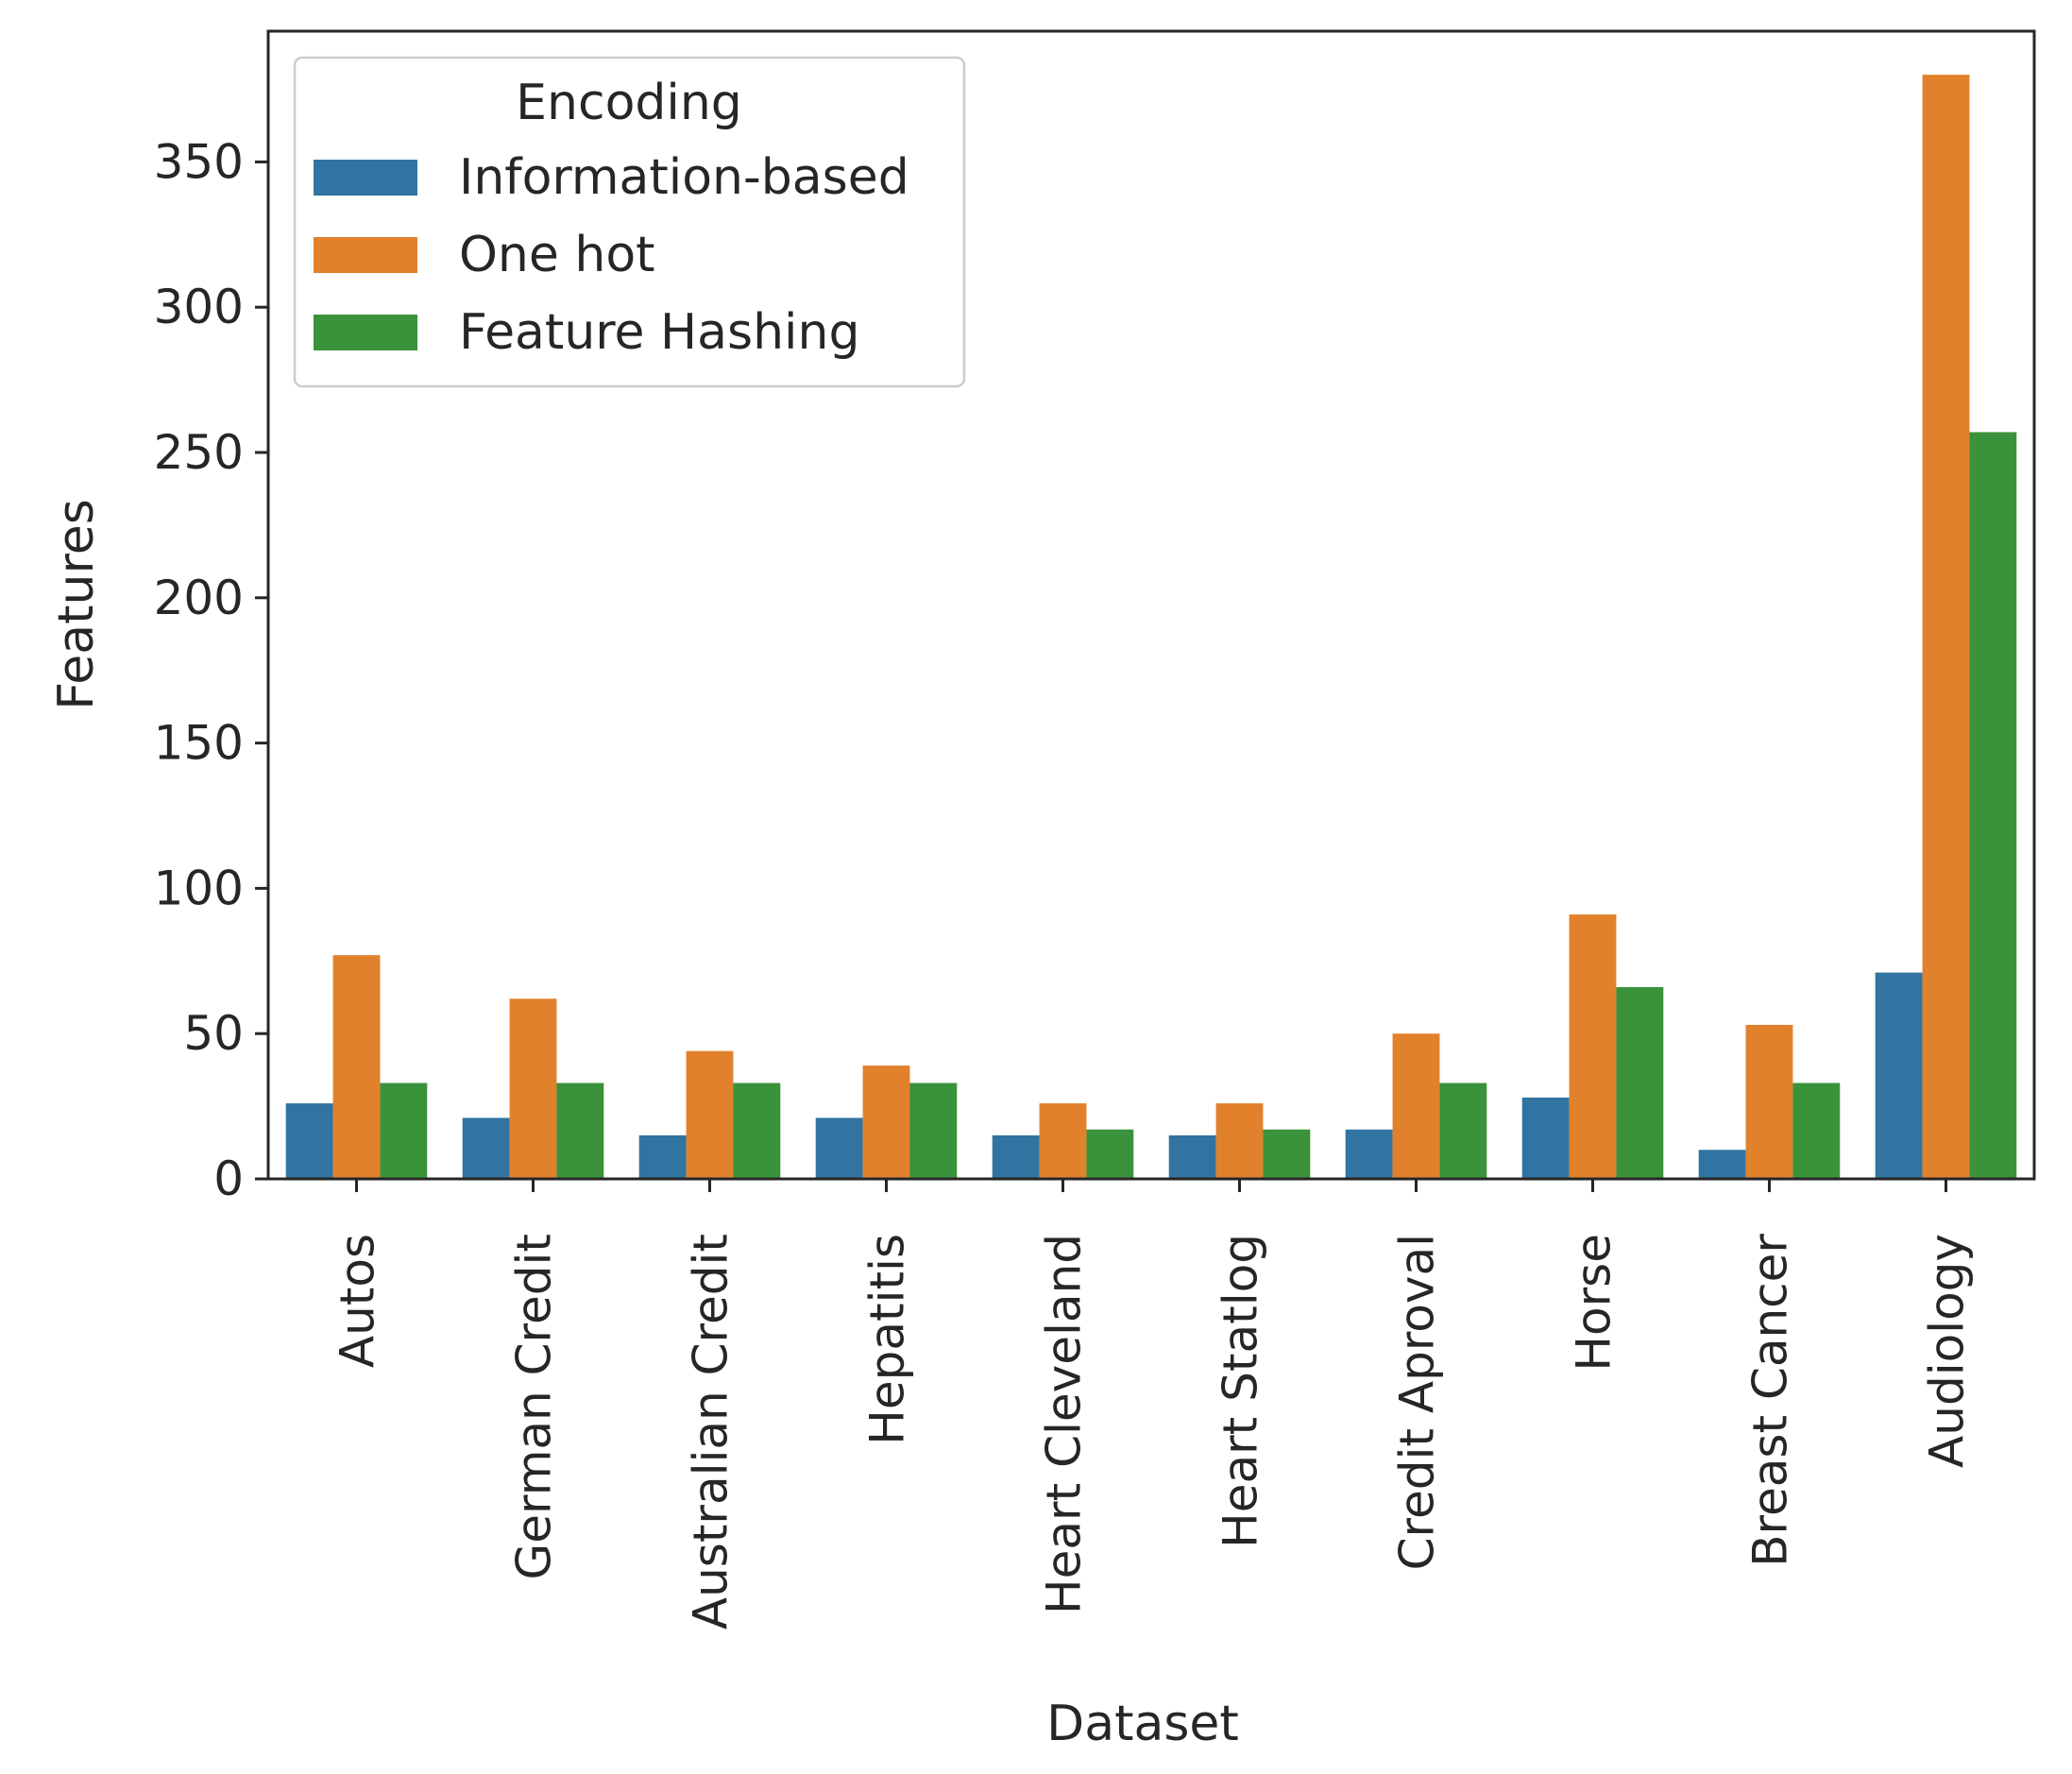 The width and height of the screenshot is (2072, 1774). What do you see at coordinates (712, 1431) in the screenshot?
I see `x-tick-label-australian-credit: Australian Credit` at bounding box center [712, 1431].